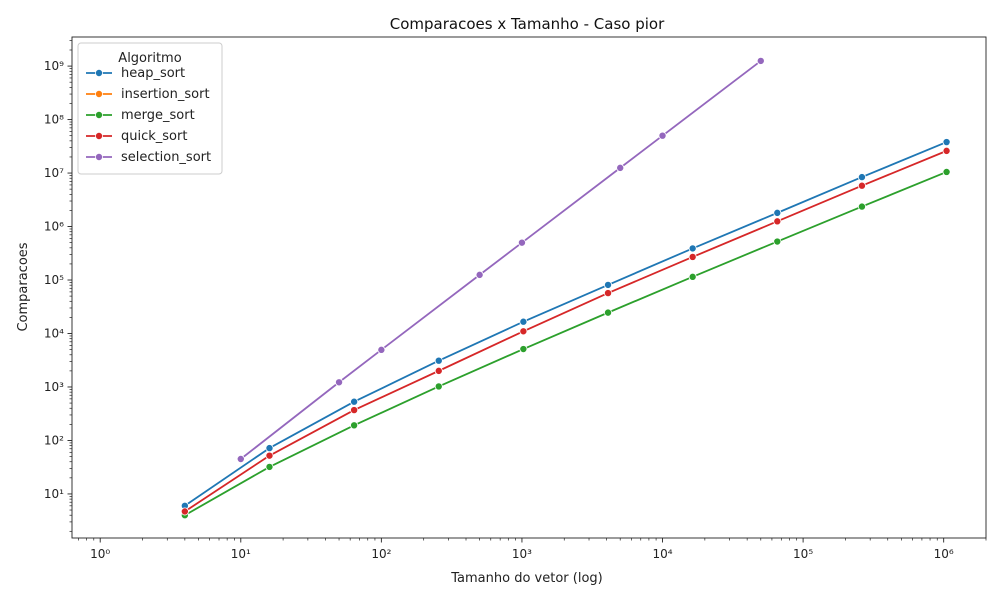 This screenshot has width=1000, height=600. What do you see at coordinates (166, 157) in the screenshot?
I see `legend-label: selection_sort` at bounding box center [166, 157].